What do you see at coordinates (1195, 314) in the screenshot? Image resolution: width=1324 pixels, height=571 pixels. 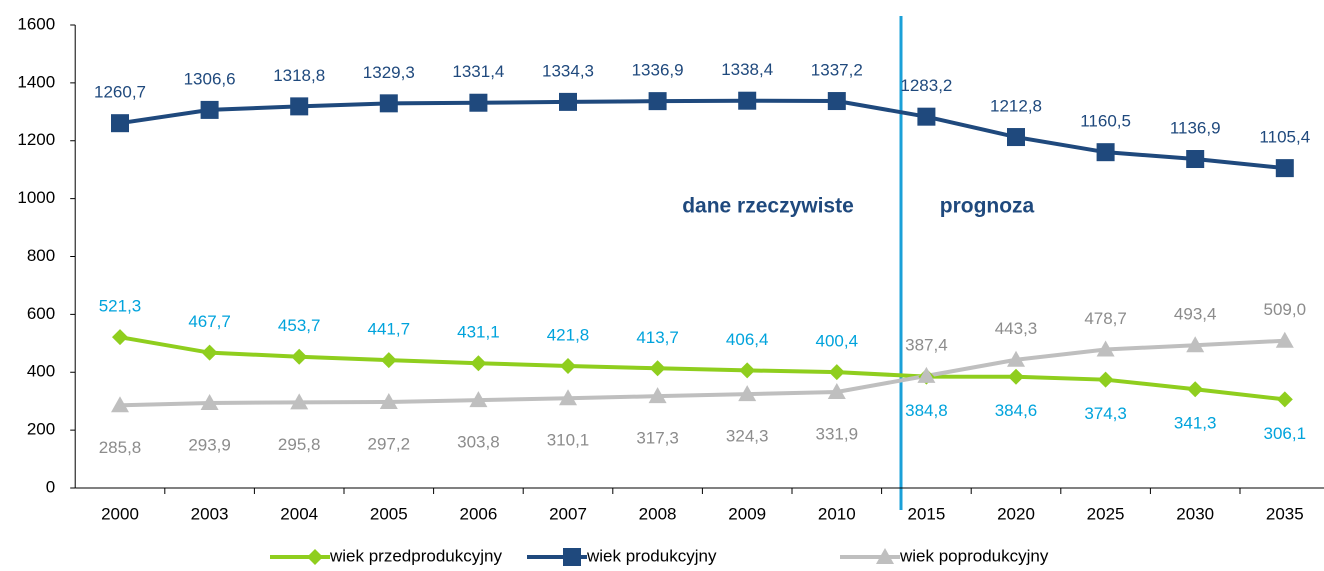 I see `data-label: 493,4` at bounding box center [1195, 314].